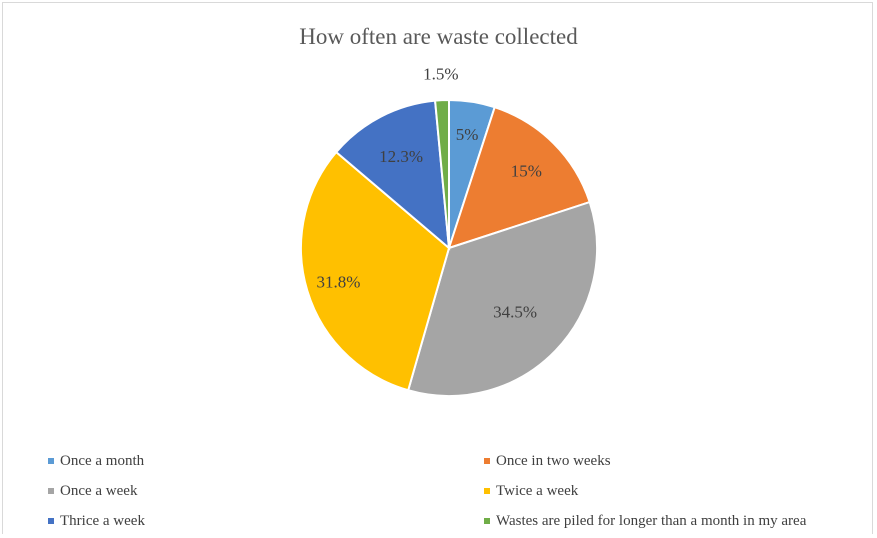 The height and width of the screenshot is (538, 877). Describe the element at coordinates (438, 36) in the screenshot. I see `chart-title: How often are waste collected` at that location.